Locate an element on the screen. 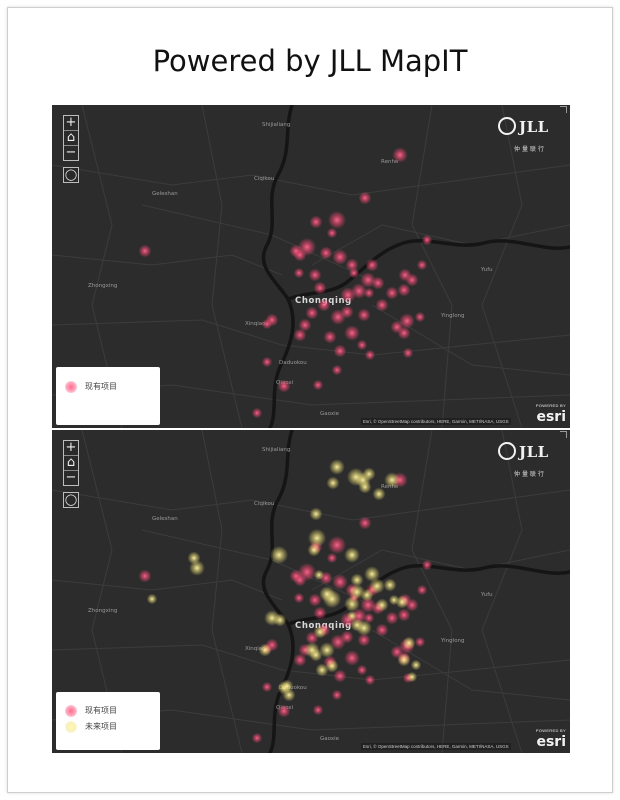 The height and width of the screenshot is (800, 620). home-button: ⌂ is located at coordinates (71, 463).